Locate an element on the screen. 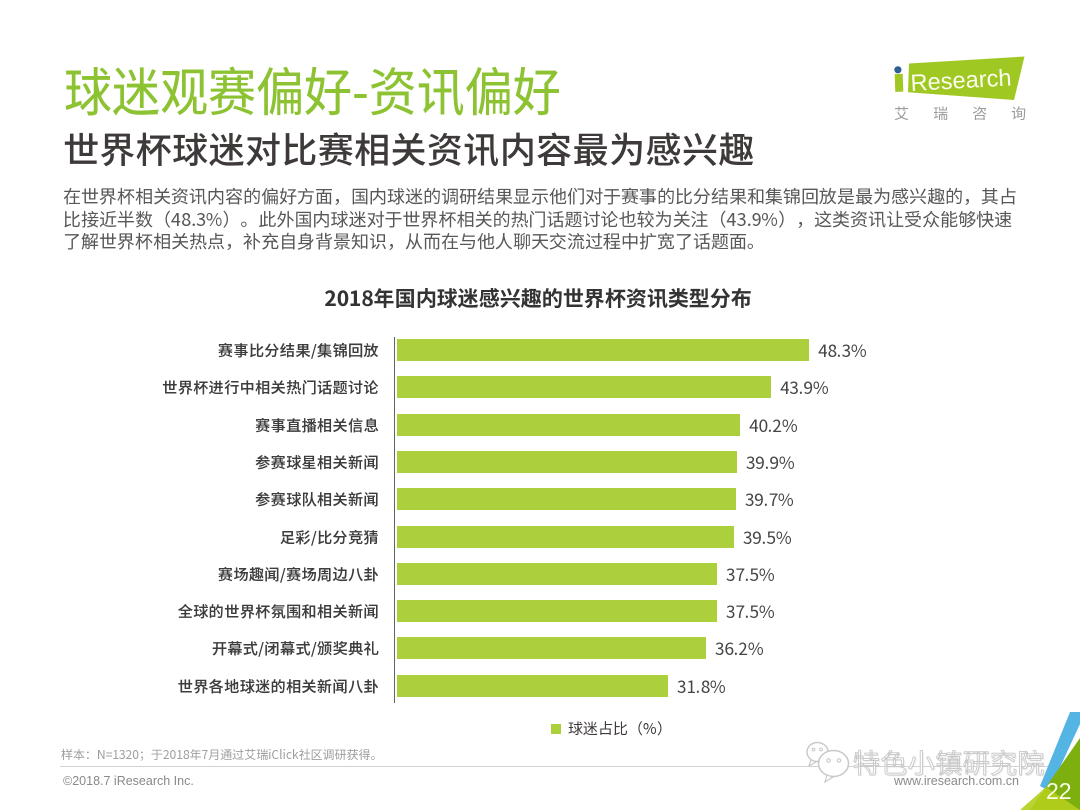 Image resolution: width=1080 pixels, height=810 pixels. svg-text: 艾瑞咨询 is located at coordinates (964, 113).